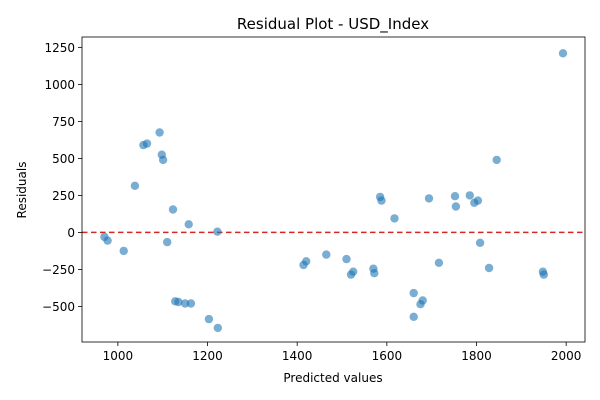 The width and height of the screenshot is (600, 400). Describe the element at coordinates (71, 233) in the screenshot. I see `y-tick-label: 0` at that location.